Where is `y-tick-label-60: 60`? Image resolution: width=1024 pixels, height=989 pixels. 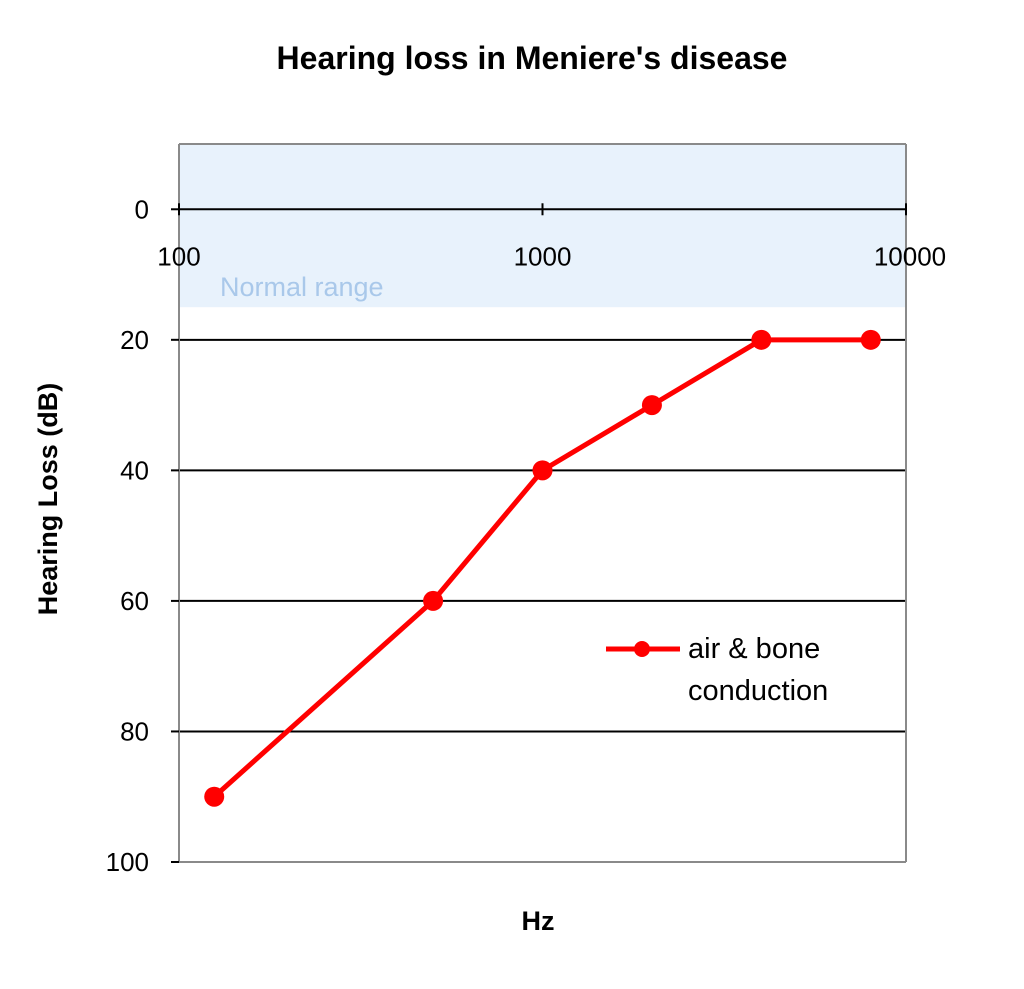 y-tick-label-60: 60 is located at coordinates (134, 601).